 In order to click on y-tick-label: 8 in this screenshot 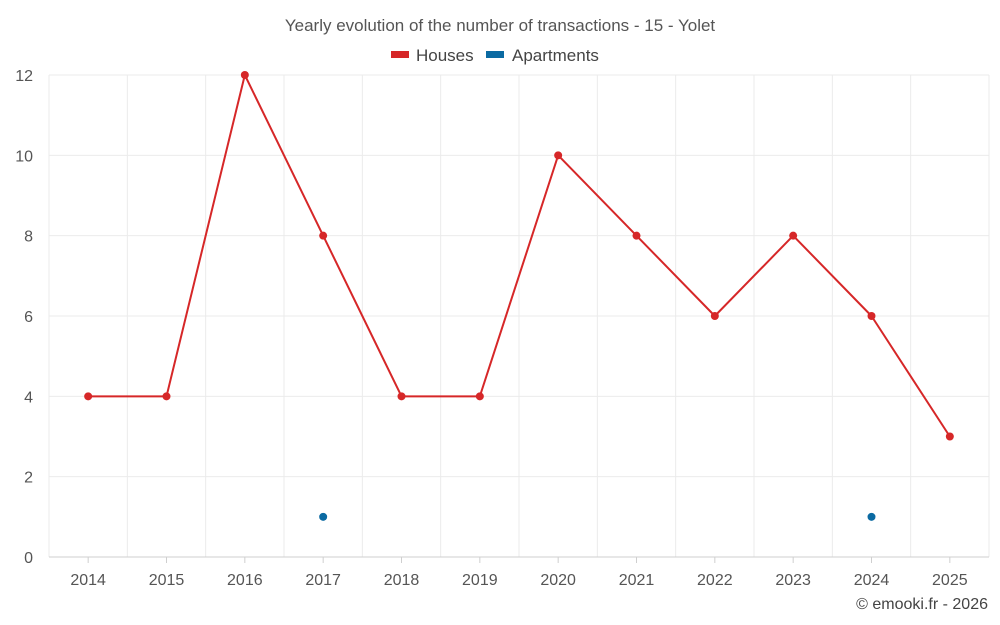, I will do `click(28, 237)`.